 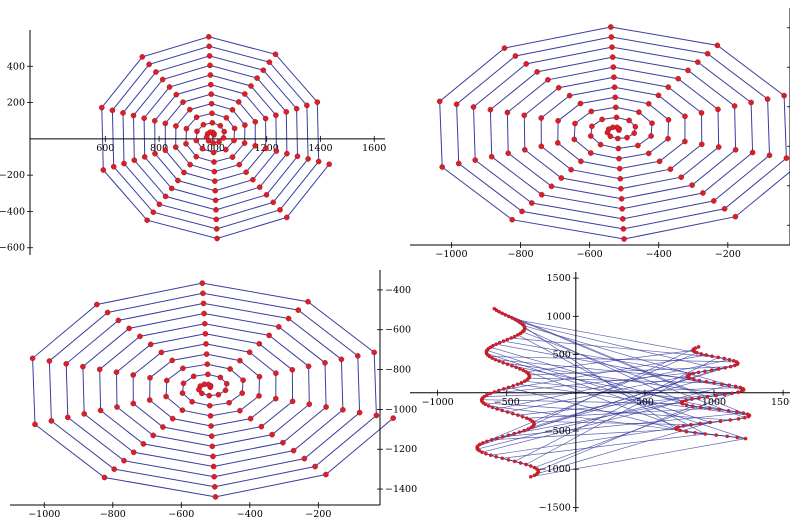 I want to click on y-tick-label: 1000, so click(x=559, y=316).